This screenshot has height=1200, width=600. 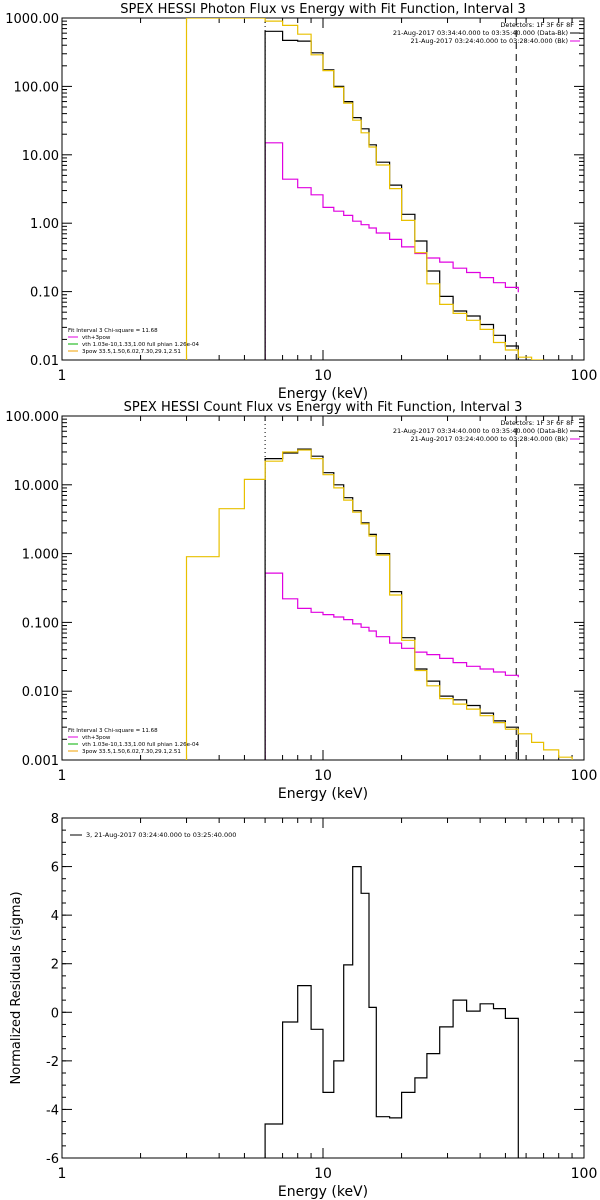 What do you see at coordinates (40, 623) in the screenshot?
I see `y-tick-label: 0.100` at bounding box center [40, 623].